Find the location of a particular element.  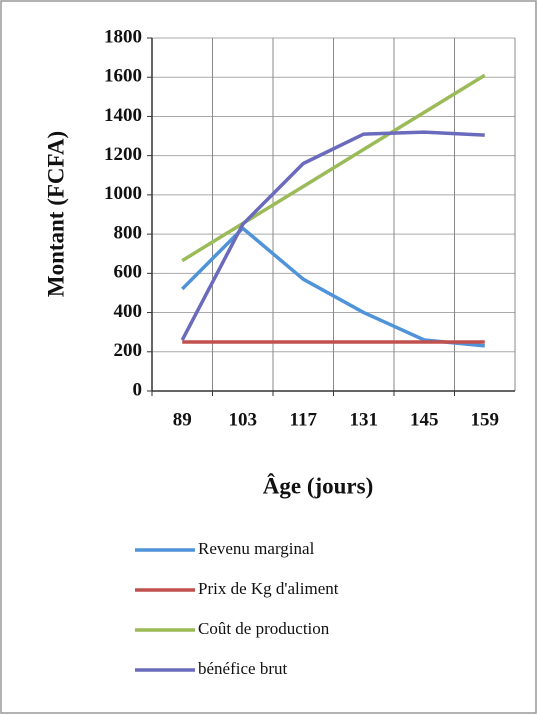

y-tick-label: 800 is located at coordinates (128, 232).